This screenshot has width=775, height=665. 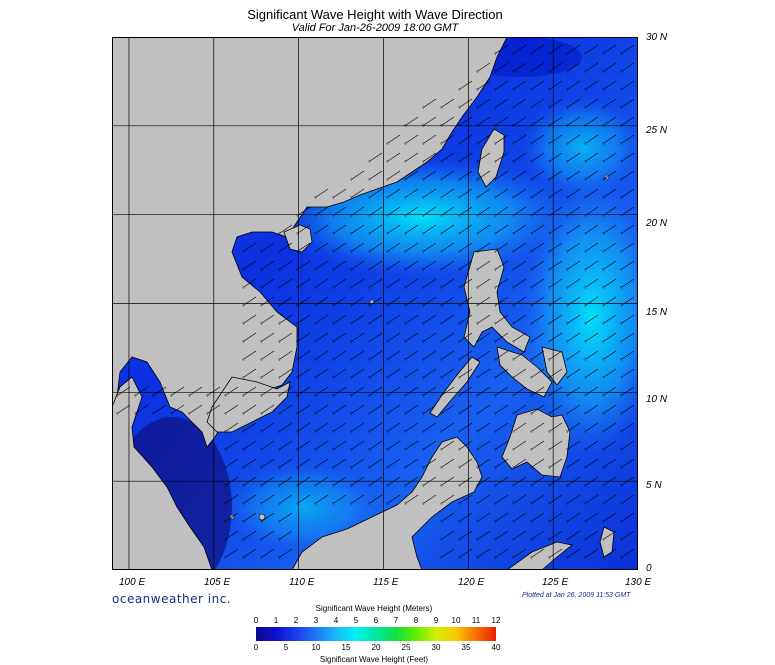 I want to click on colorbar-meters-tick: 3, so click(x=316, y=620).